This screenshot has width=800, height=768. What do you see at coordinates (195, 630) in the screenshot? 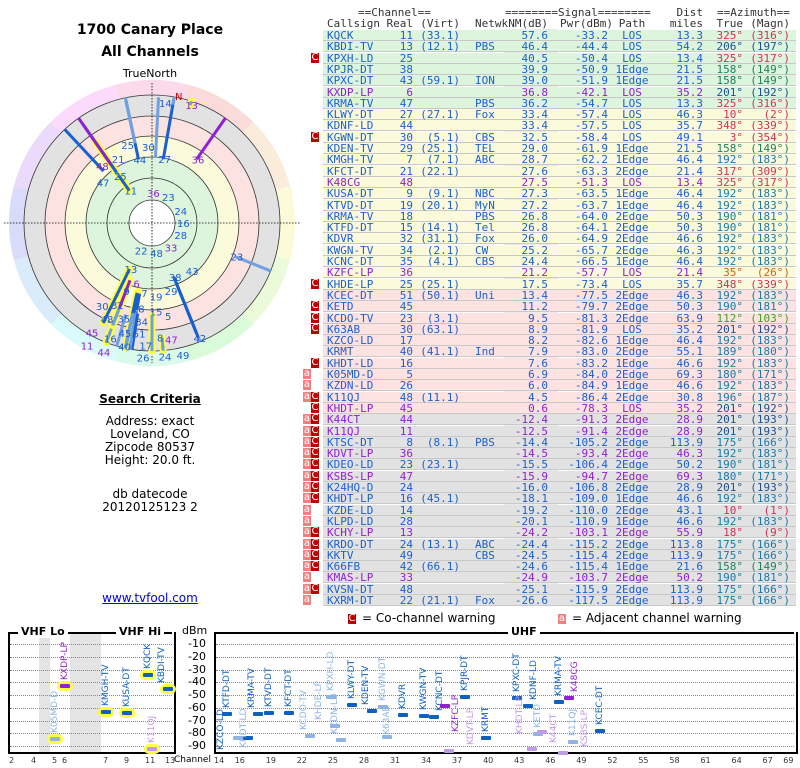
I see `dbm-unit-label: dBm` at bounding box center [195, 630].